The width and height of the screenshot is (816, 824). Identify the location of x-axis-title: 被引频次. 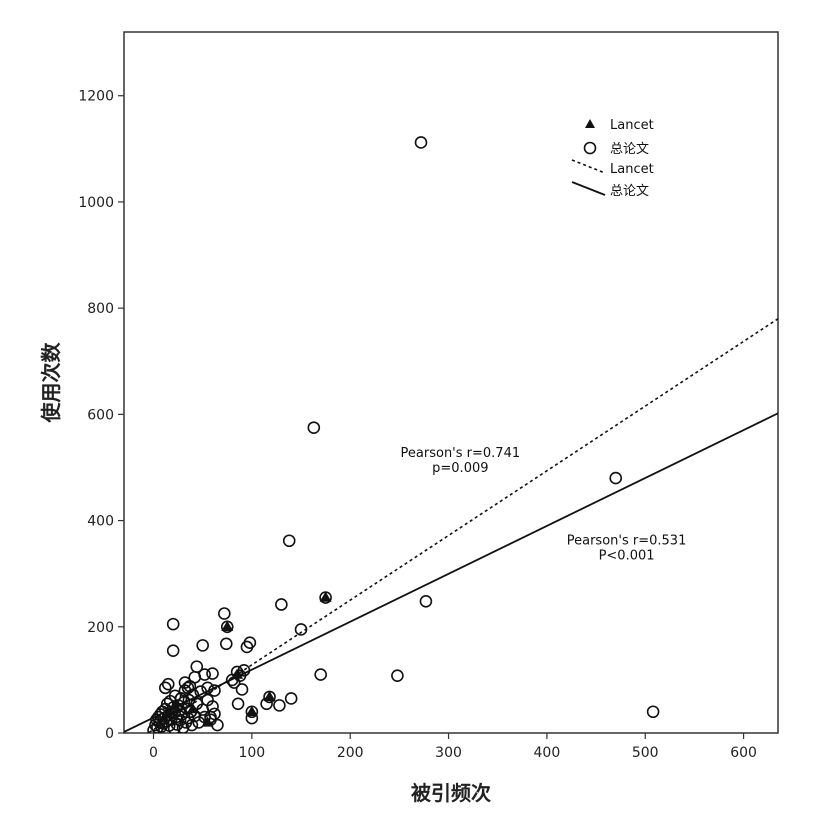
(451, 793).